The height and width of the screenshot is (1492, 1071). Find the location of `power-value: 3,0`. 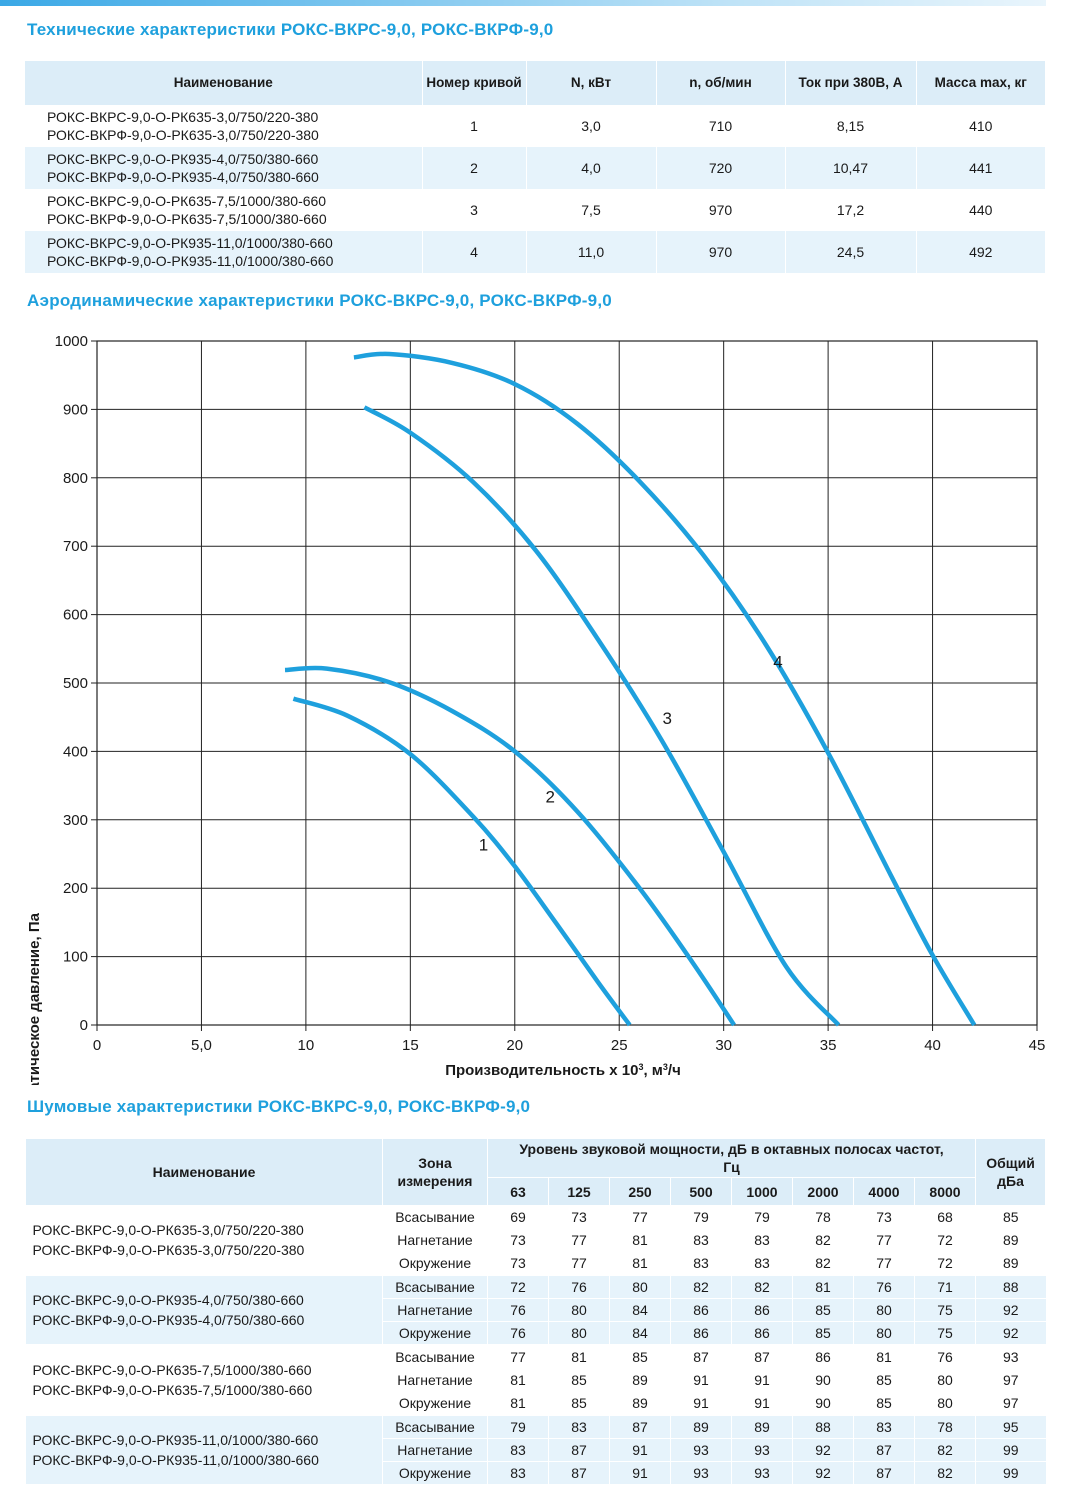

power-value: 3,0 is located at coordinates (590, 126).